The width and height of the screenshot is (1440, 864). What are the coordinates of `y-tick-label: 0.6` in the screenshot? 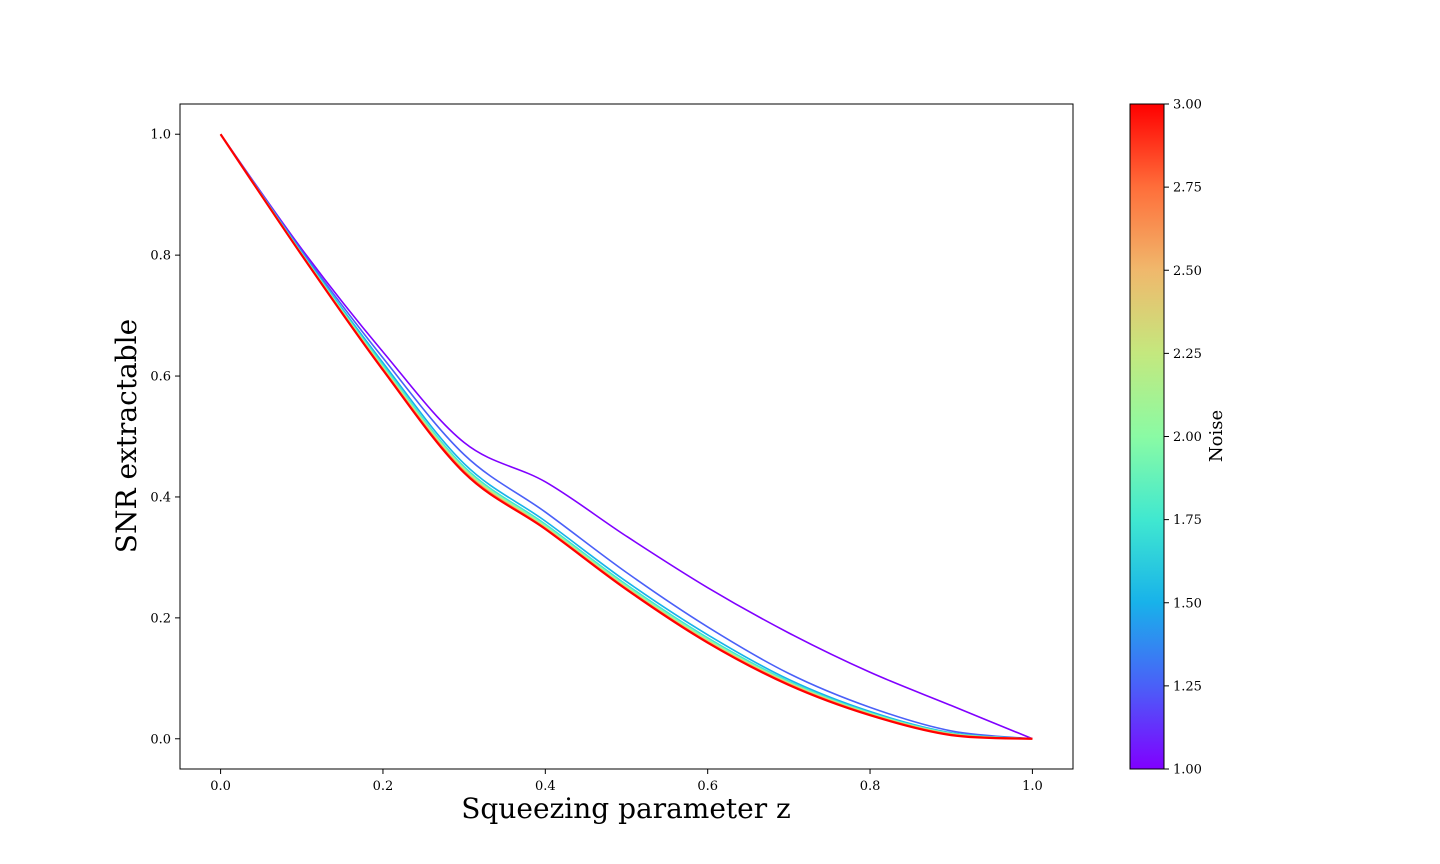 It's located at (160, 377).